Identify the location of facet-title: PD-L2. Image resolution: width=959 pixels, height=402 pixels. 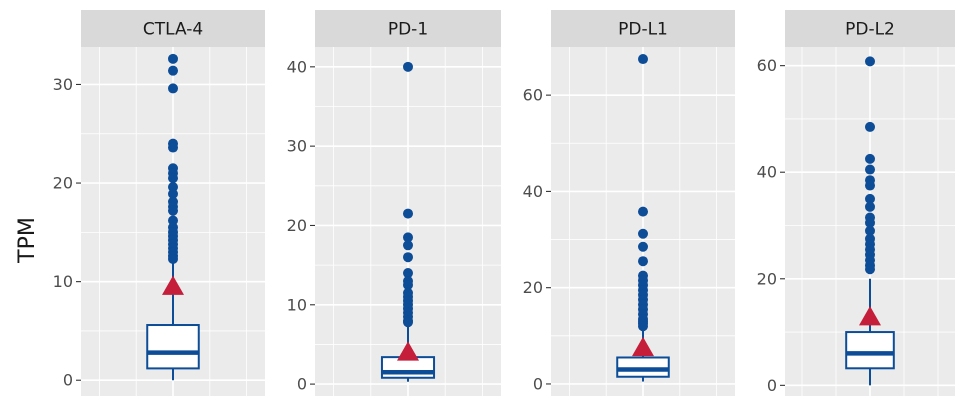
(870, 30).